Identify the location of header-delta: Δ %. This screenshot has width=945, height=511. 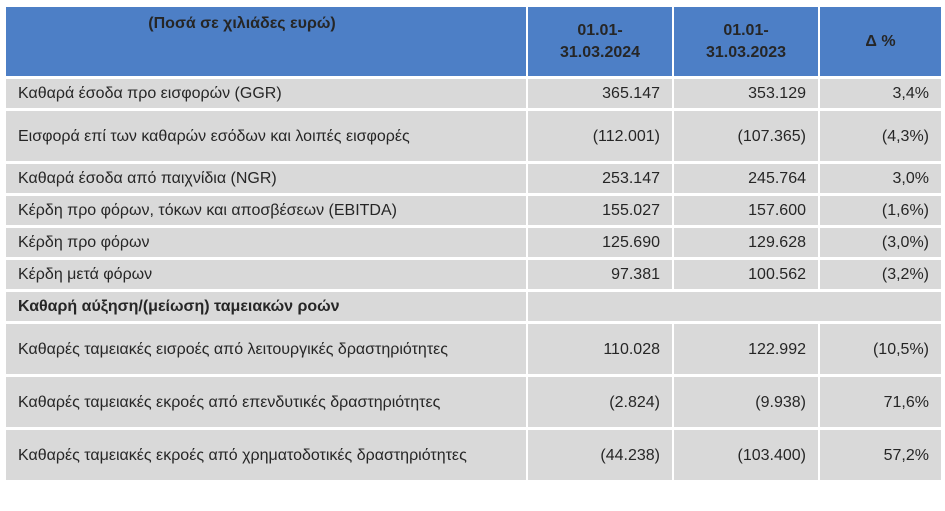
(880, 41).